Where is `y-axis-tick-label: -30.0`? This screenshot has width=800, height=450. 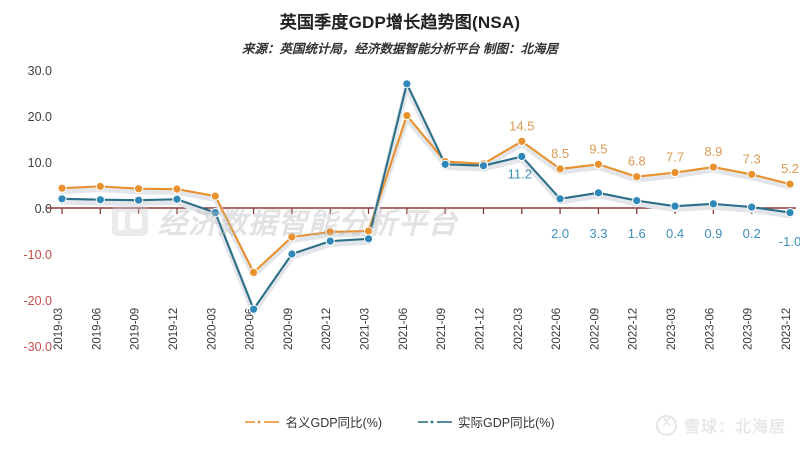 y-axis-tick-label: -30.0 is located at coordinates (38, 347).